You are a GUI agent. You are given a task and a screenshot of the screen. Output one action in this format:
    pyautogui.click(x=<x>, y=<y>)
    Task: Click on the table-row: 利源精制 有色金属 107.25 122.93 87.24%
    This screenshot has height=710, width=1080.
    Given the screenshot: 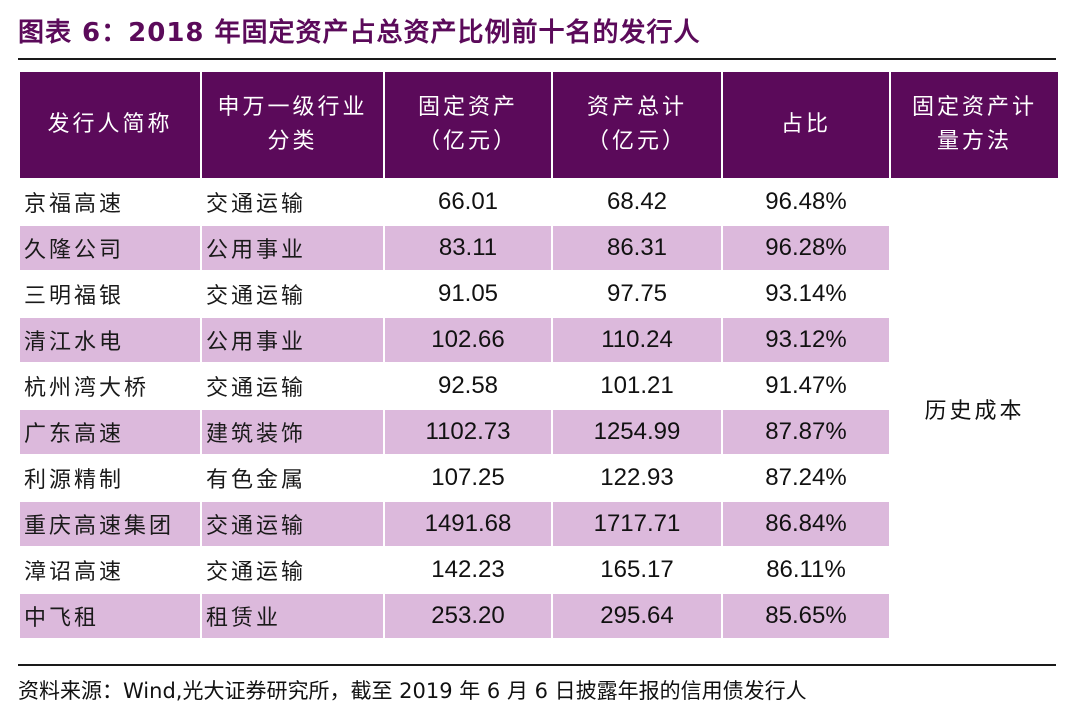 What is the action you would take?
    pyautogui.click(x=539, y=478)
    